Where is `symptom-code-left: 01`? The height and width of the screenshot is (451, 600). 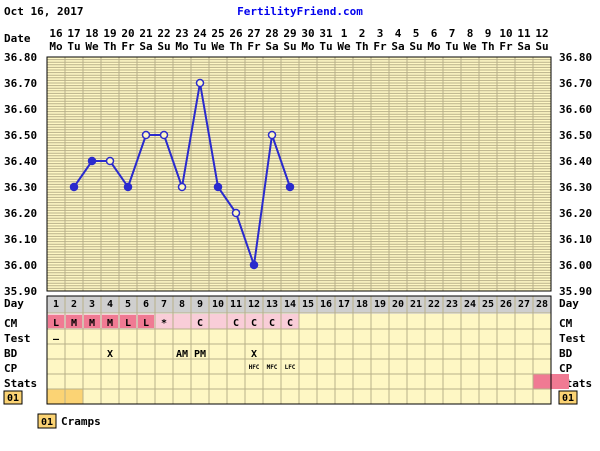
symptom-code-left: 01 is located at coordinates (13, 398).